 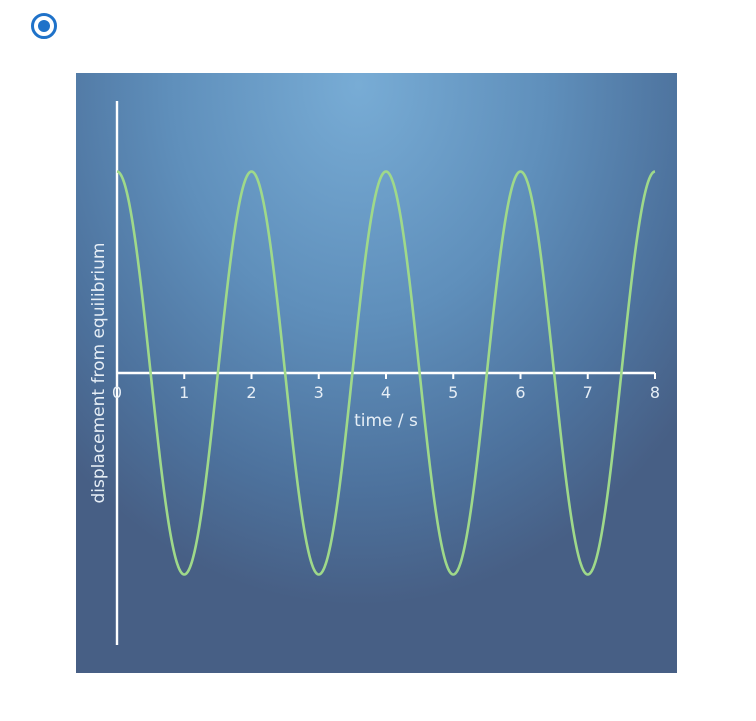 I want to click on x-tick-label: 6, so click(x=520, y=392).